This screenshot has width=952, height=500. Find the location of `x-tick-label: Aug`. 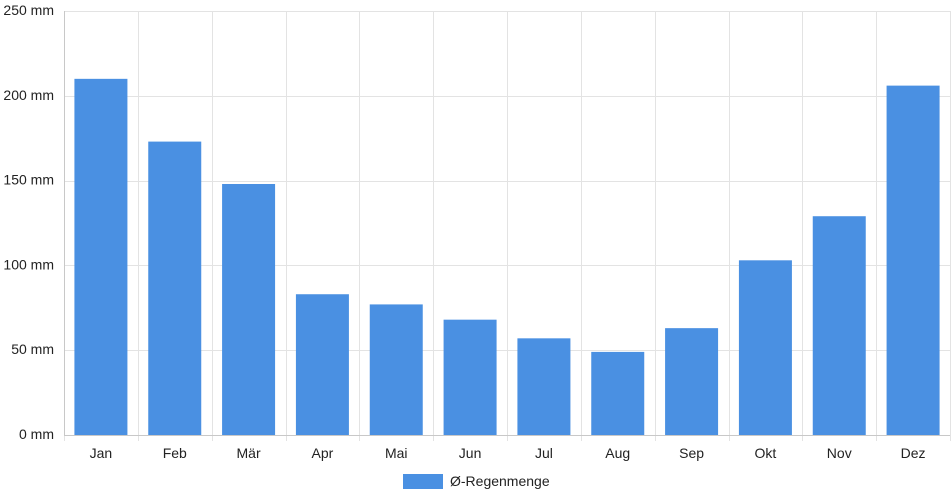

x-tick-label: Aug is located at coordinates (617, 453).